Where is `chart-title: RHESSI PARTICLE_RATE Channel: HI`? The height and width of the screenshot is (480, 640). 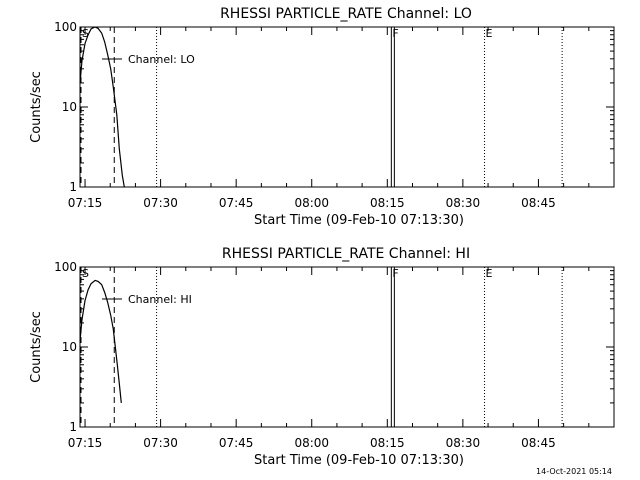 chart-title: RHESSI PARTICLE_RATE Channel: HI is located at coordinates (346, 254).